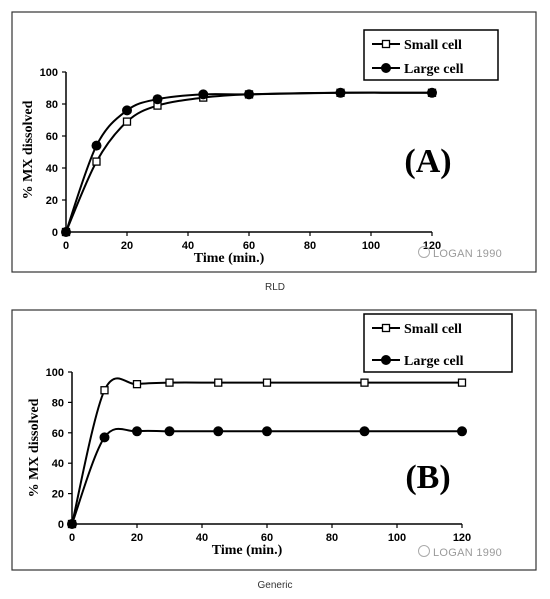 The height and width of the screenshot is (599, 550). I want to click on series-line-large-cell, so click(266, 476).